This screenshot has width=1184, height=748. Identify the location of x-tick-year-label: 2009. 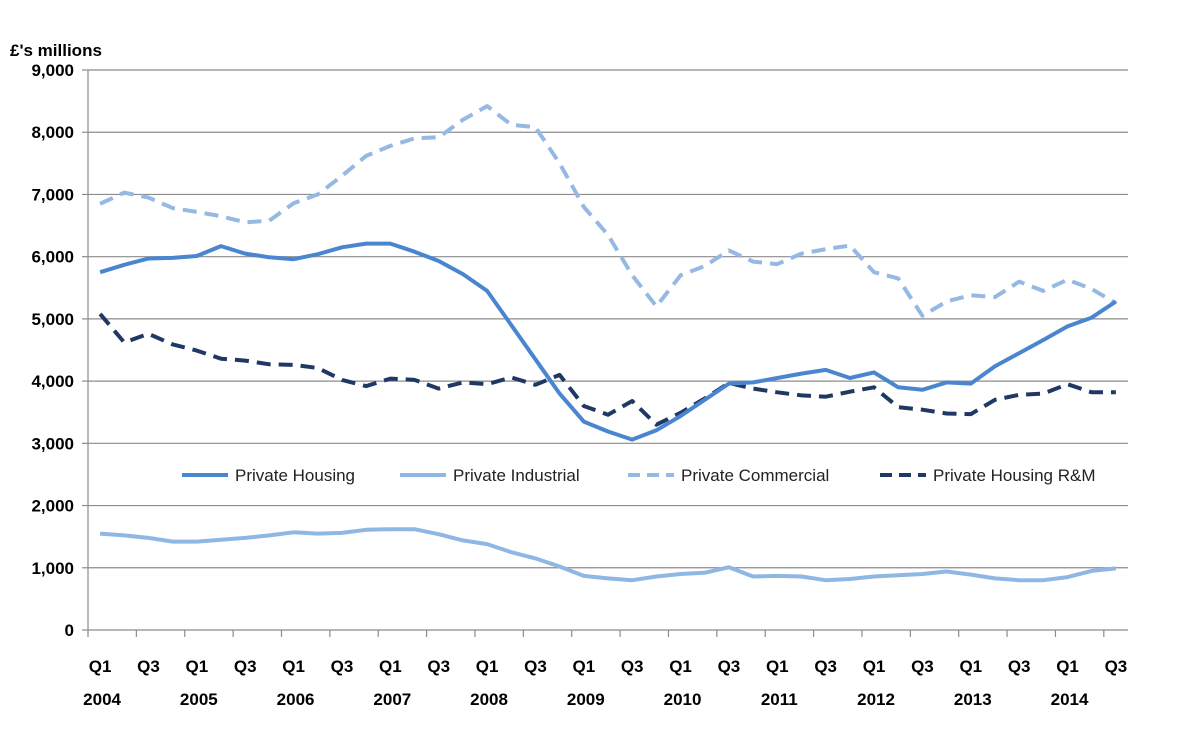
(586, 699).